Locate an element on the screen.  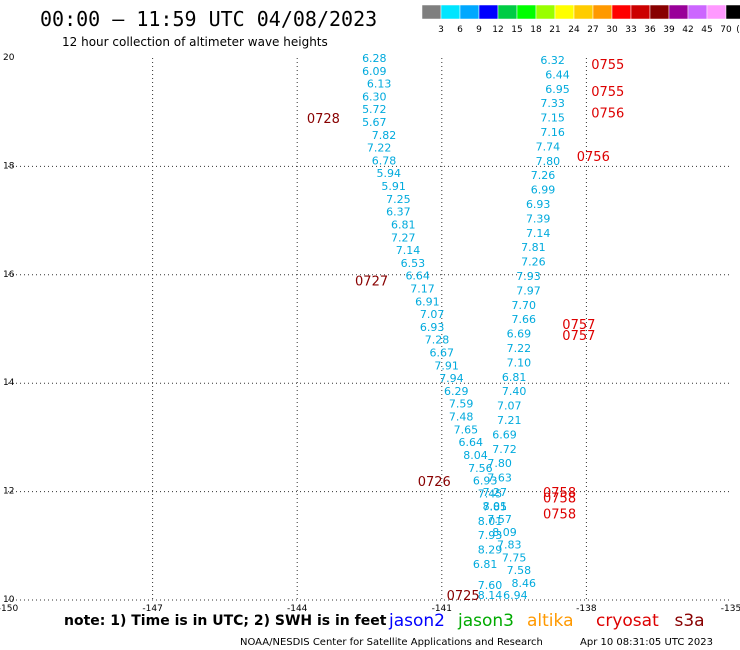
swh-label: 7.94 is located at coordinates (451, 378).